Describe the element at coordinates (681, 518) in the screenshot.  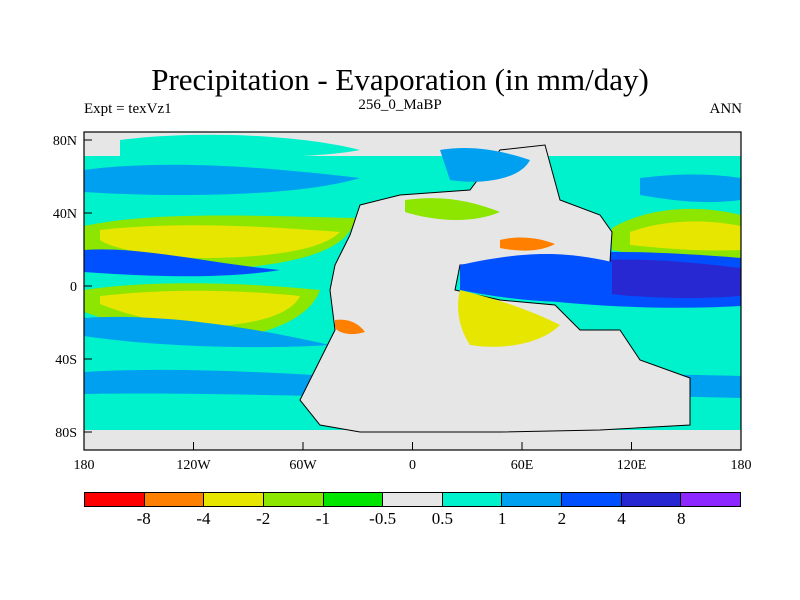
I see `colorbar-label: 8` at that location.